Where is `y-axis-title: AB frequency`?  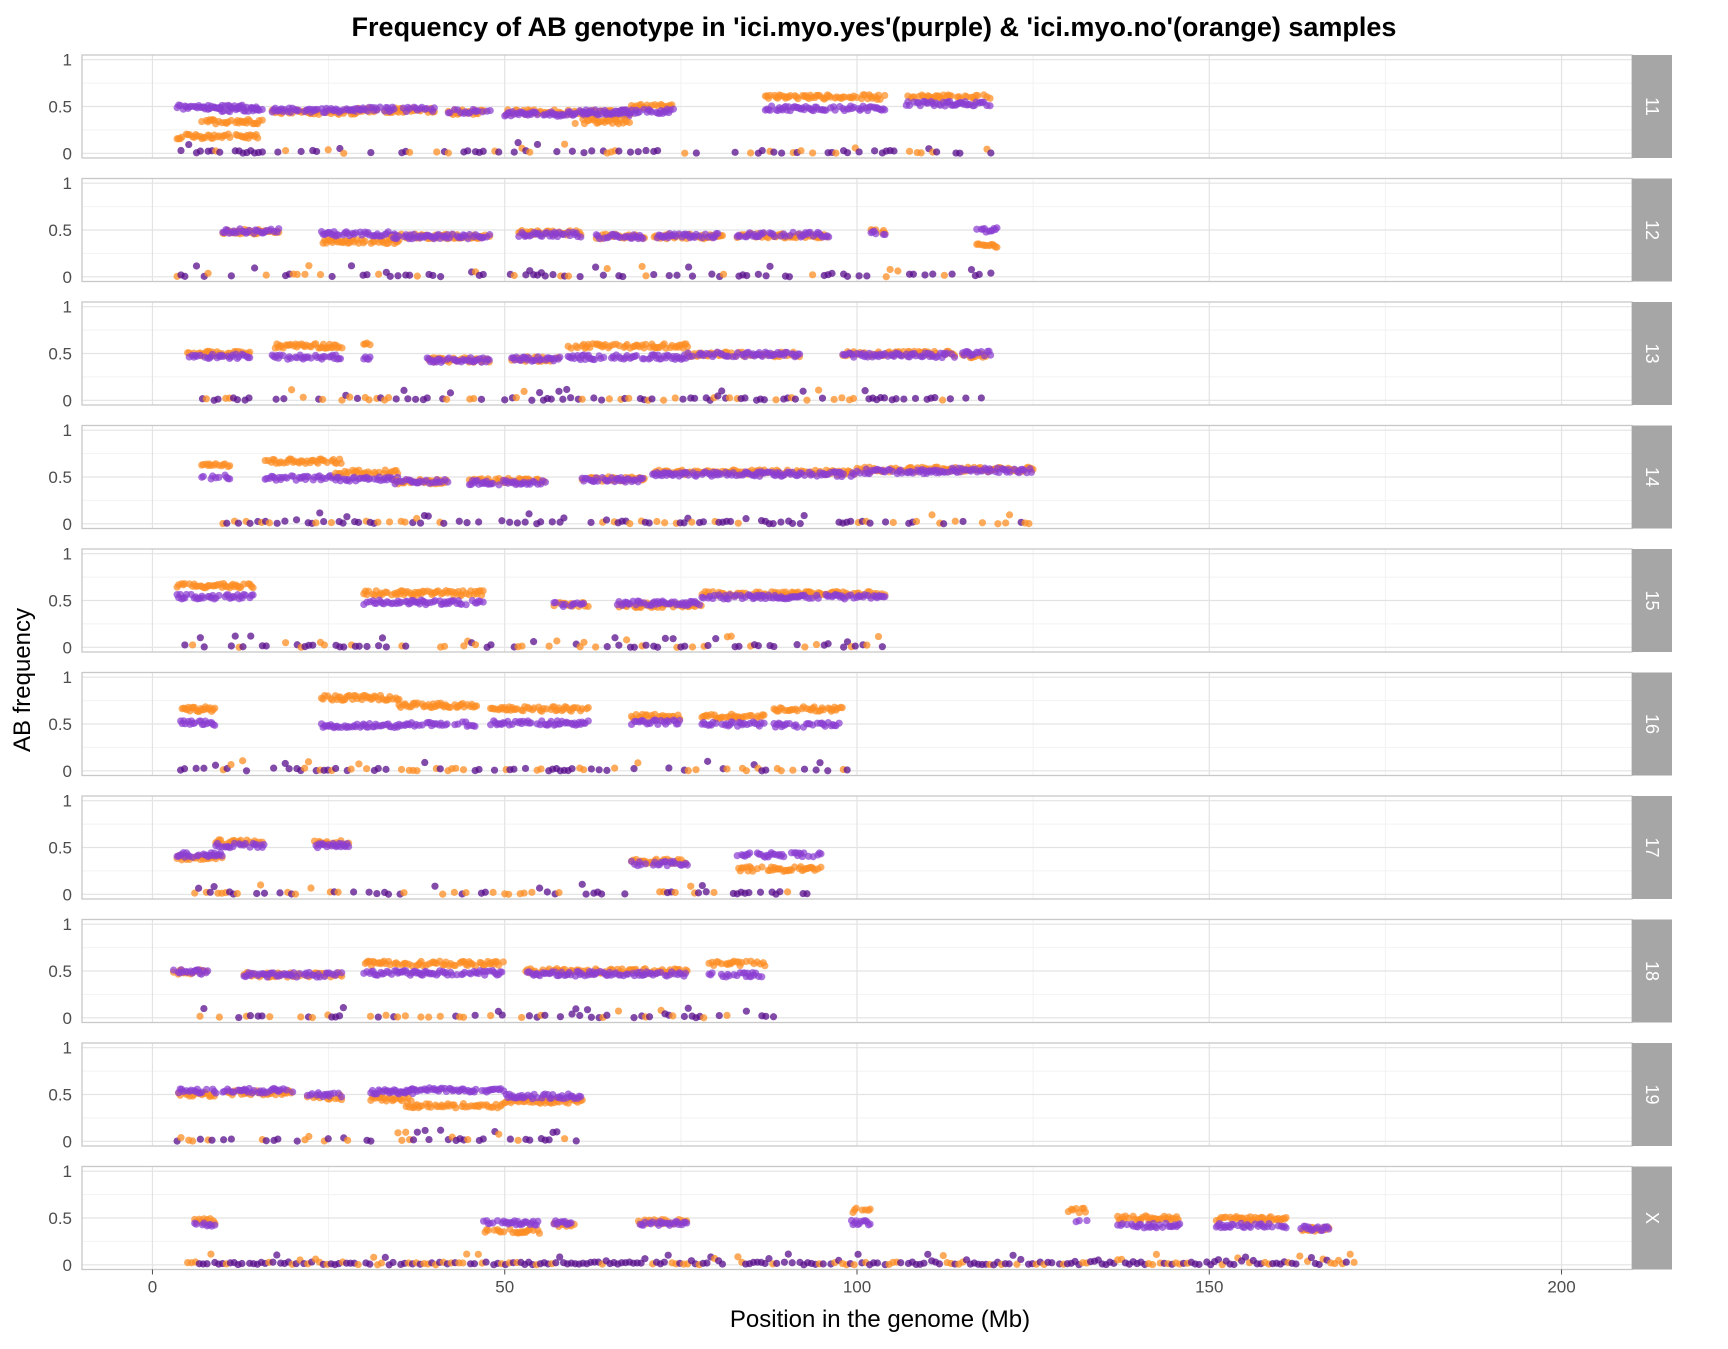 y-axis-title: AB frequency is located at coordinates (22, 680).